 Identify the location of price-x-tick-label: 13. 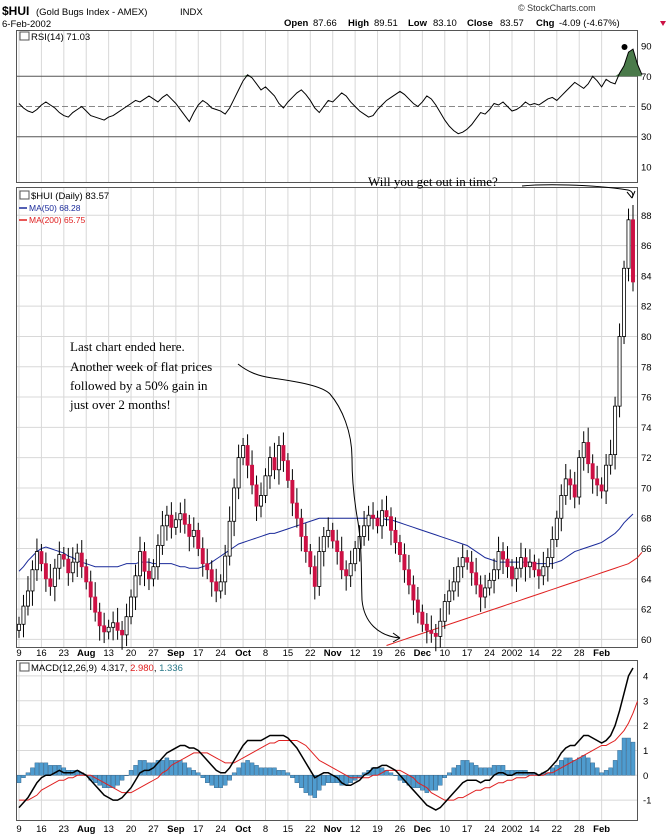
(108, 653).